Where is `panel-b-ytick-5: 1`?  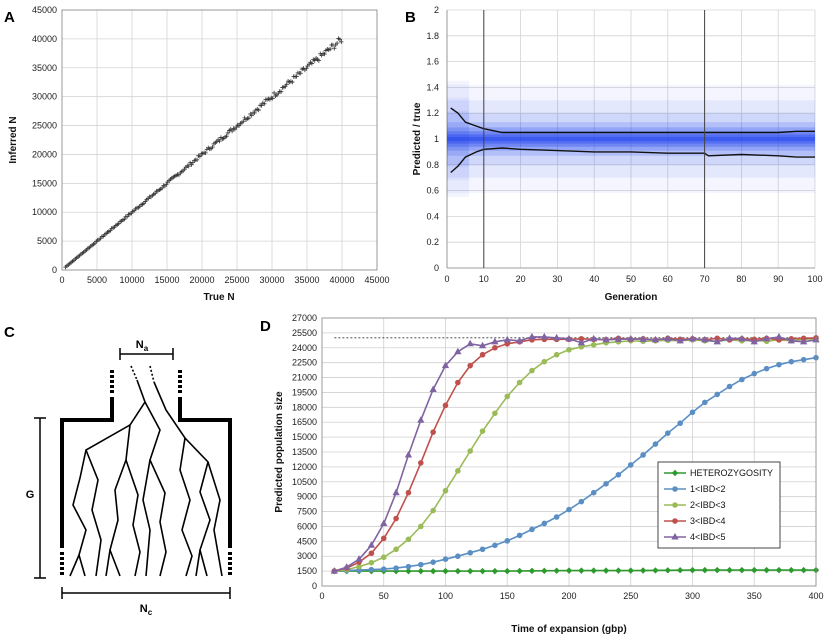
panel-b-ytick-5: 1 is located at coordinates (436, 139).